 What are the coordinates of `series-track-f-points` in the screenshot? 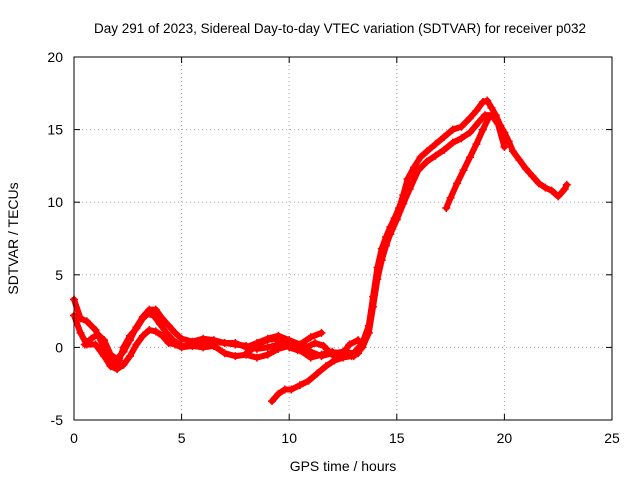 It's located at (468, 162).